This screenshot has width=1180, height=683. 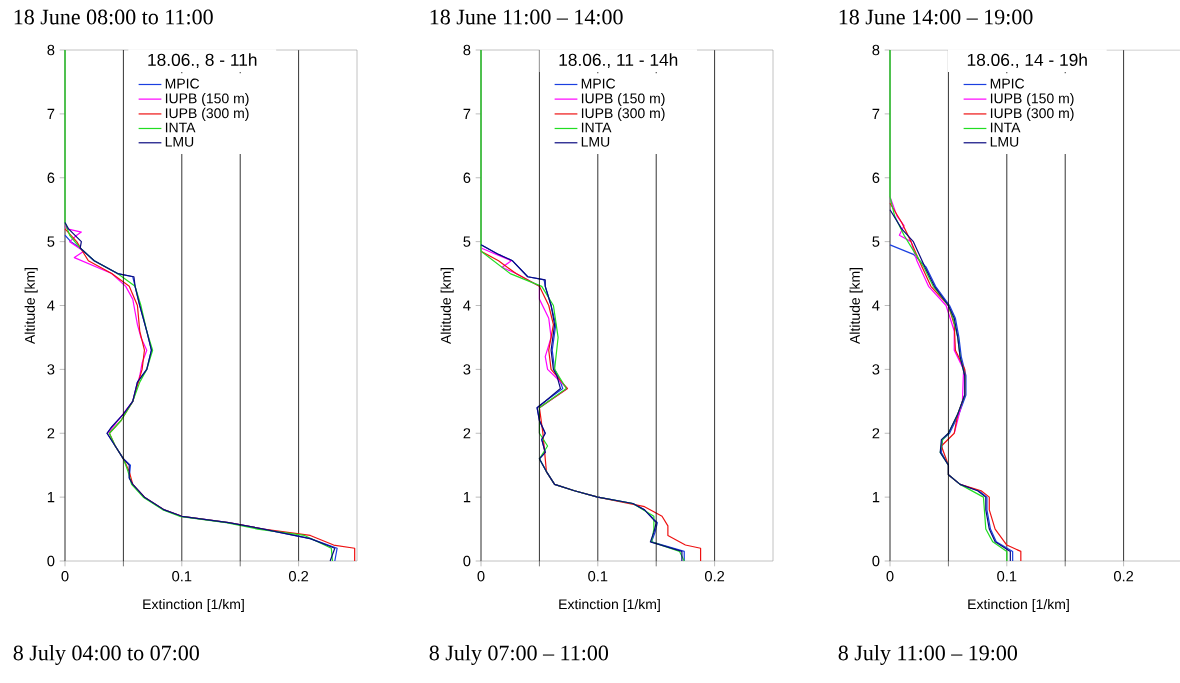 I want to click on text: 8 July 07:00 – 11:00, so click(x=519, y=654).